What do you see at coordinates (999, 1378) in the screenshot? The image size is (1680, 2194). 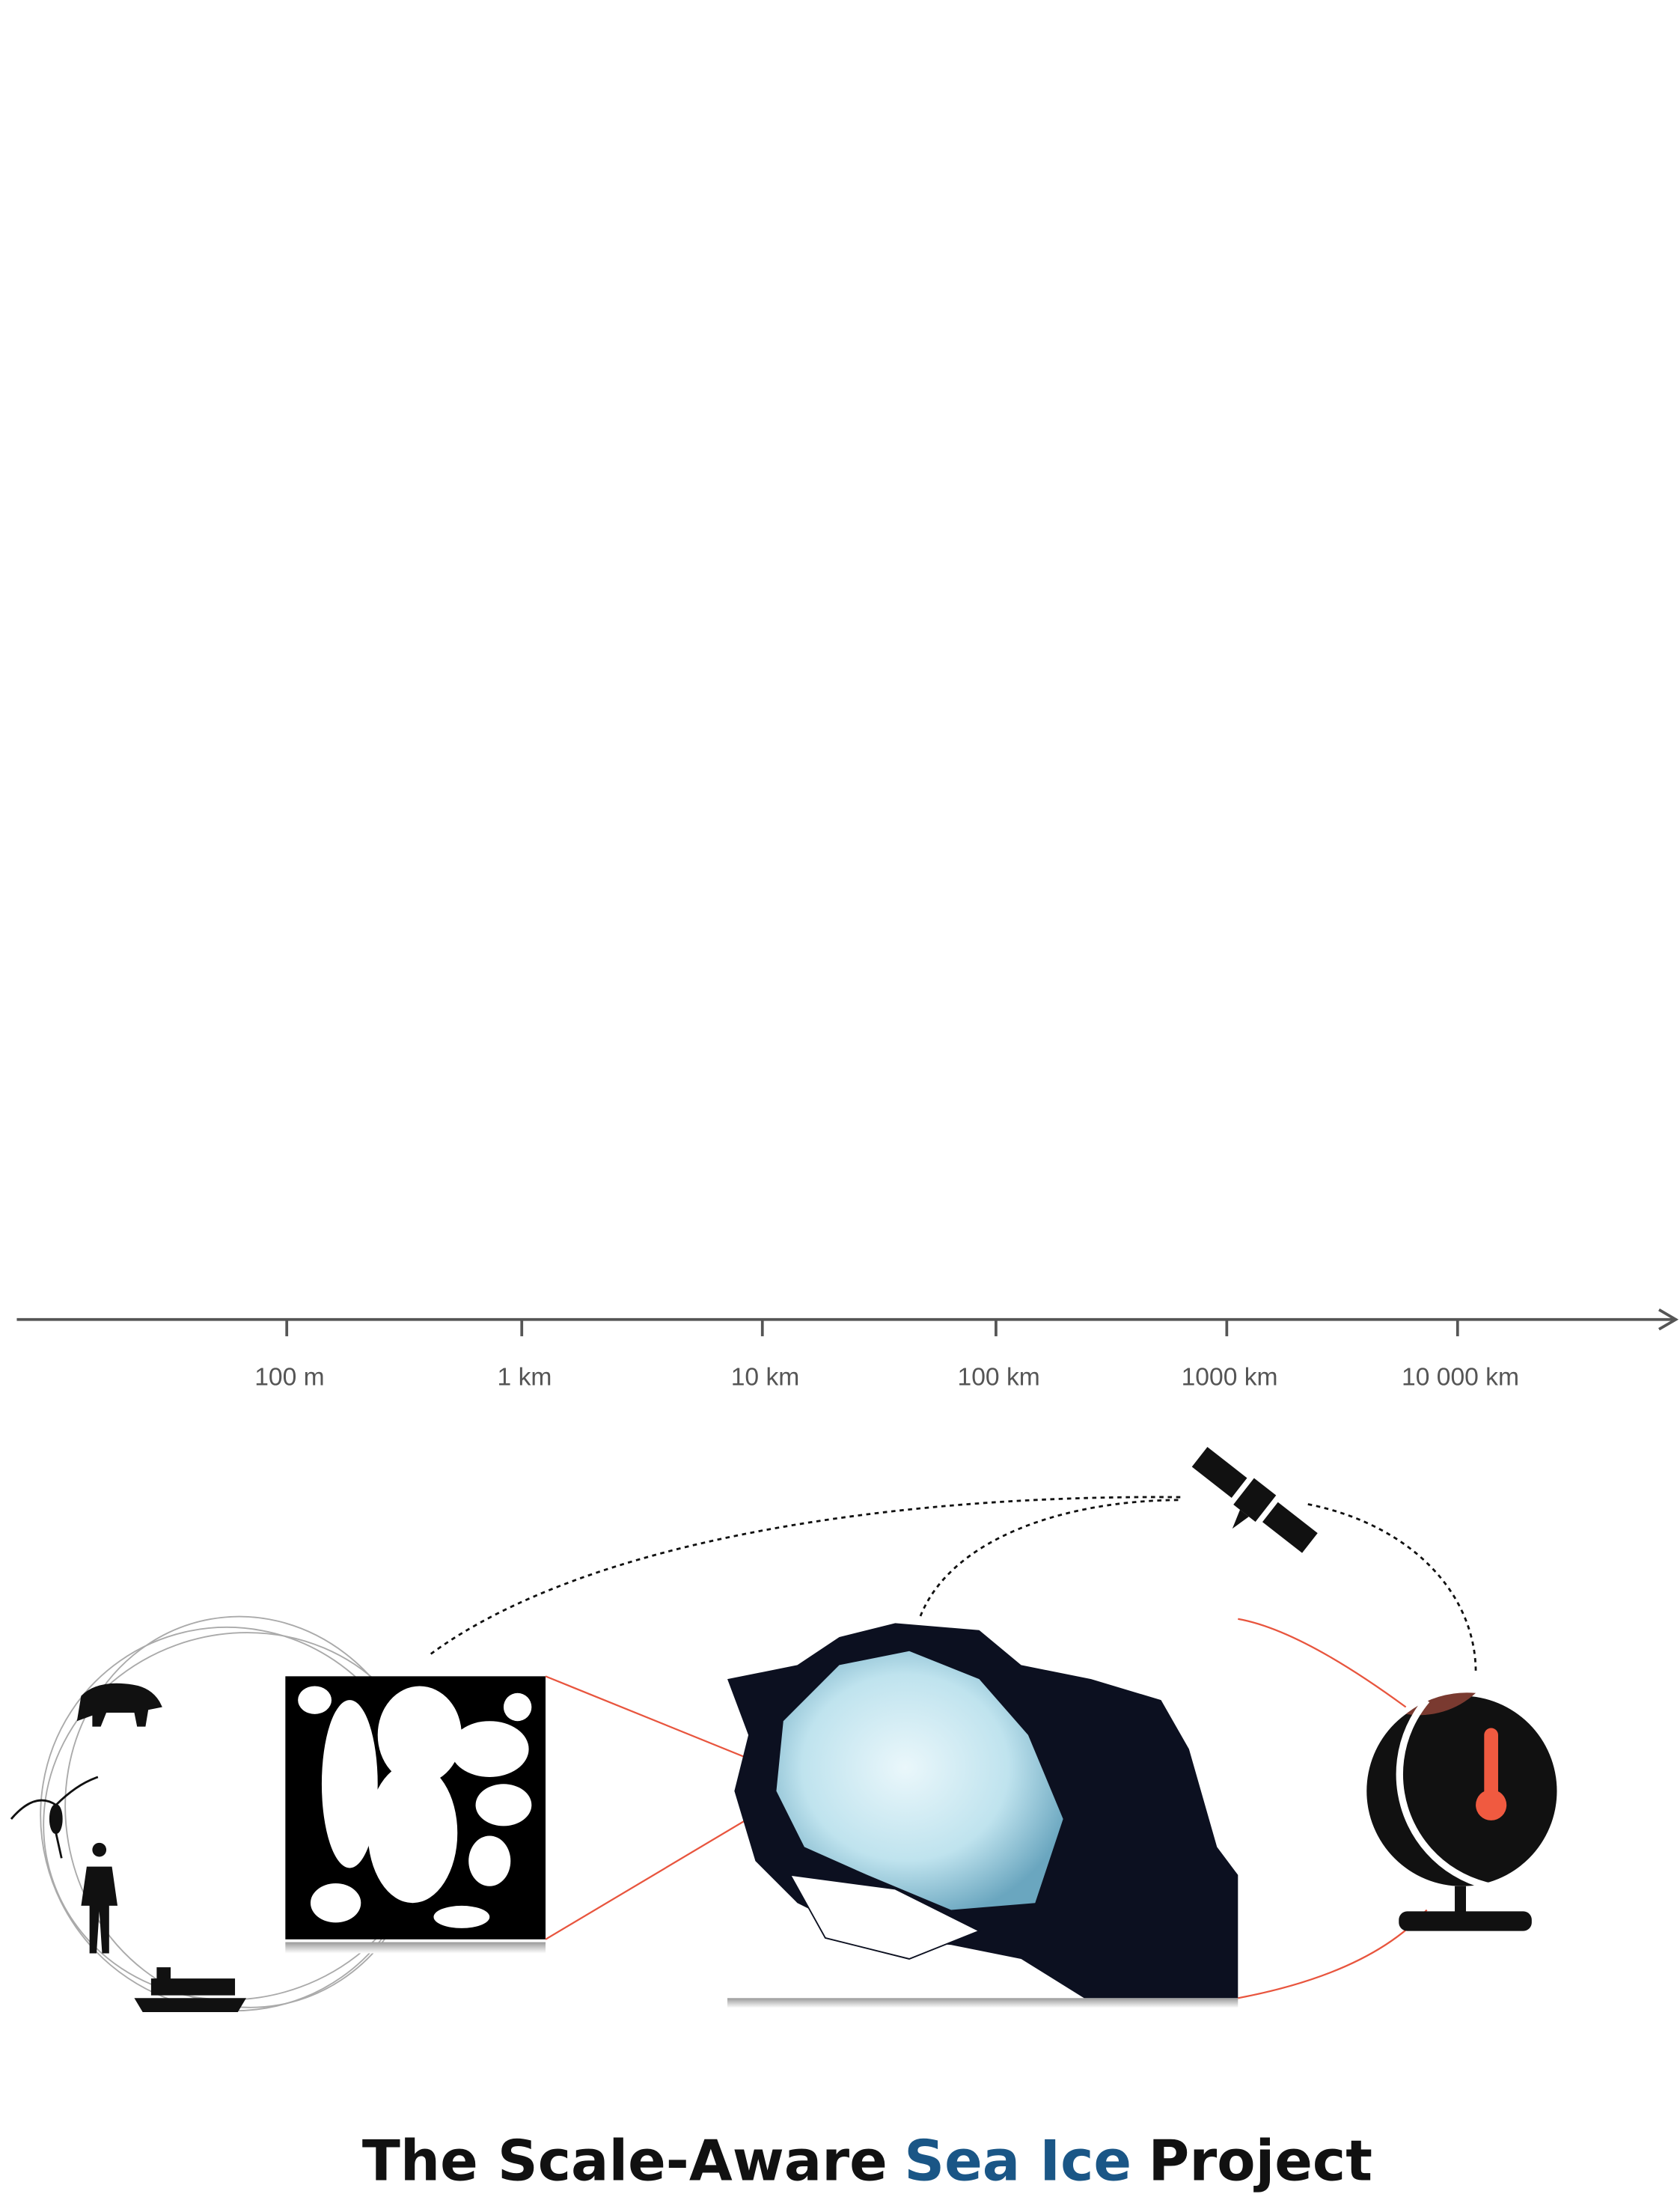 I see `tick-label: 100 km` at bounding box center [999, 1378].